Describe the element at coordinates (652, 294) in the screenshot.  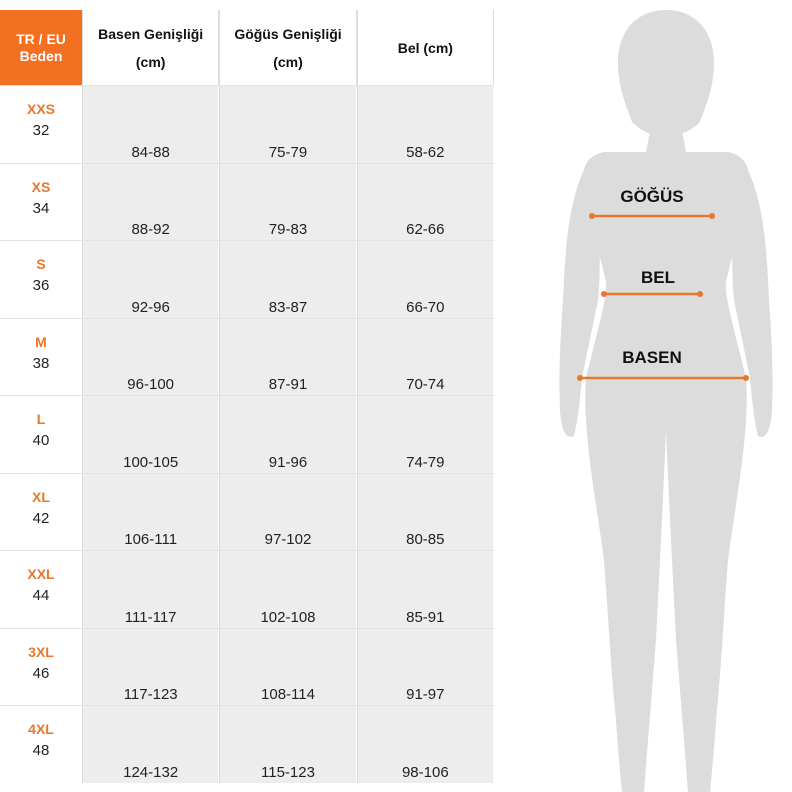
I see `waist-measure-line` at that location.